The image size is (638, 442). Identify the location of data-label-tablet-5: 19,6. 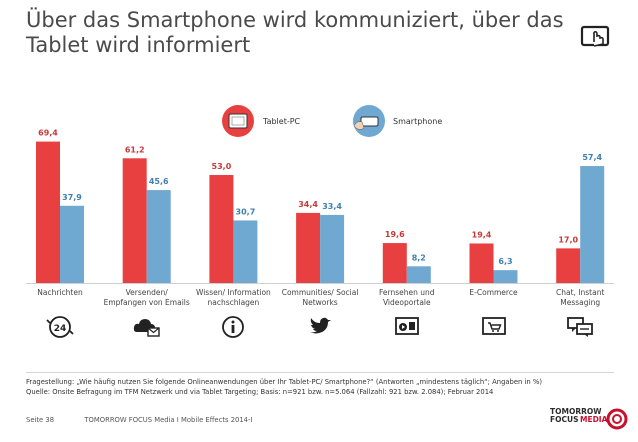
(395, 234).